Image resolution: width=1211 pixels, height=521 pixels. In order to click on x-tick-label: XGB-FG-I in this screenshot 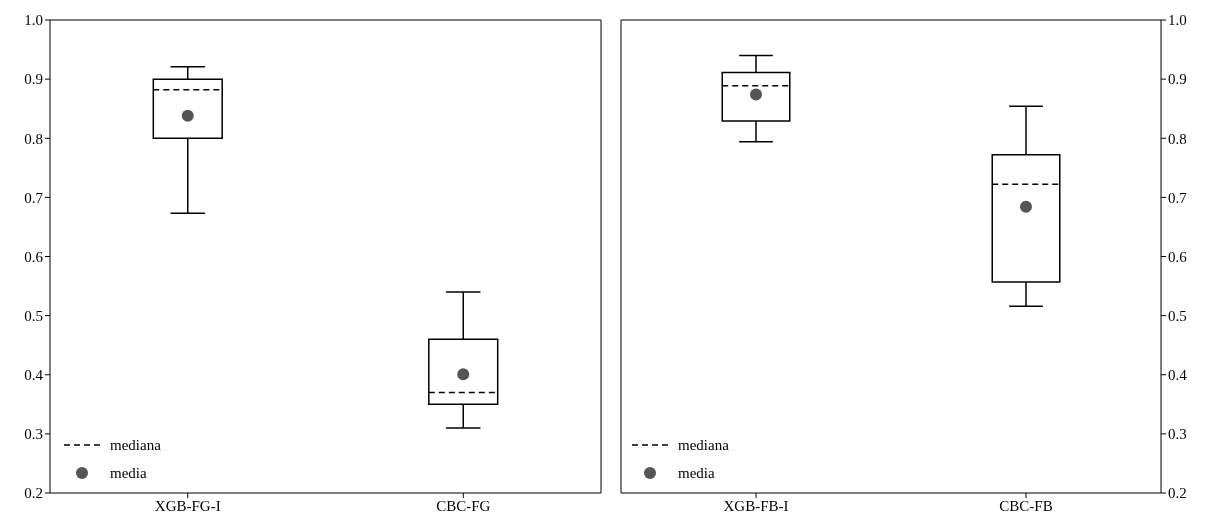, I will do `click(187, 505)`.